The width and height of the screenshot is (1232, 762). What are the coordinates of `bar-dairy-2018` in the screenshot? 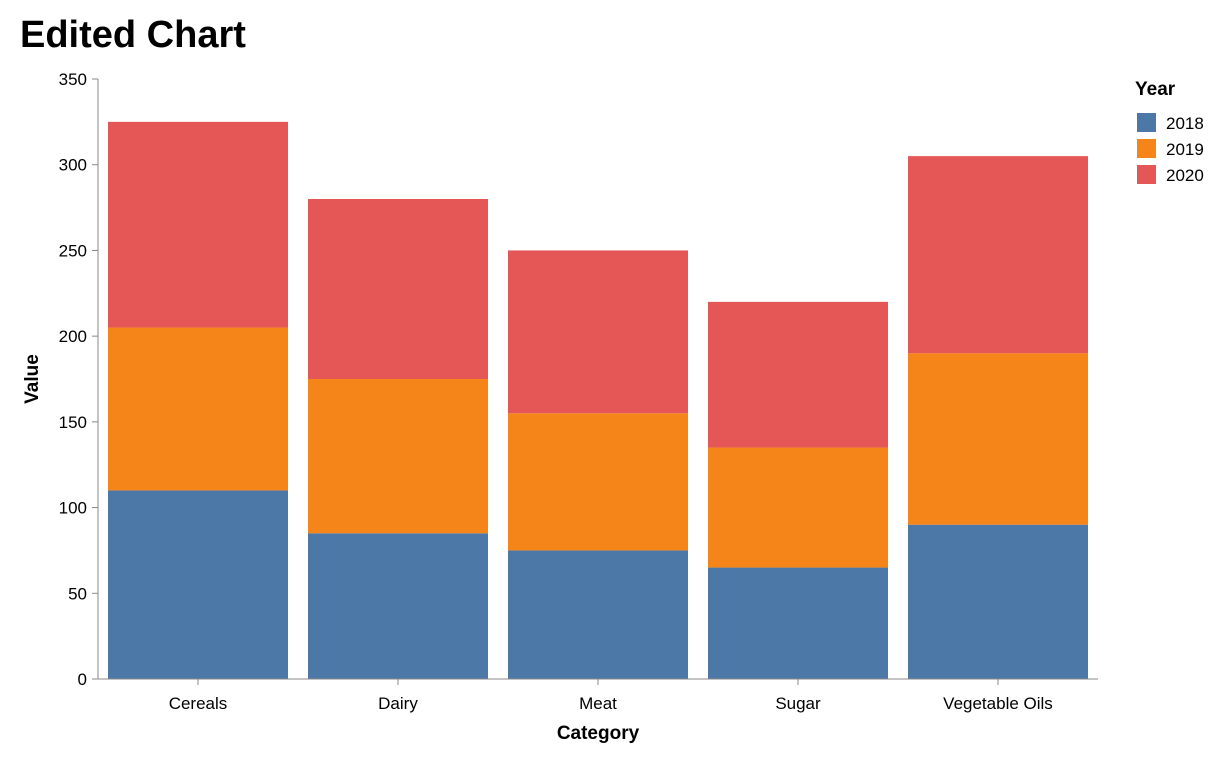 It's located at (398, 606).